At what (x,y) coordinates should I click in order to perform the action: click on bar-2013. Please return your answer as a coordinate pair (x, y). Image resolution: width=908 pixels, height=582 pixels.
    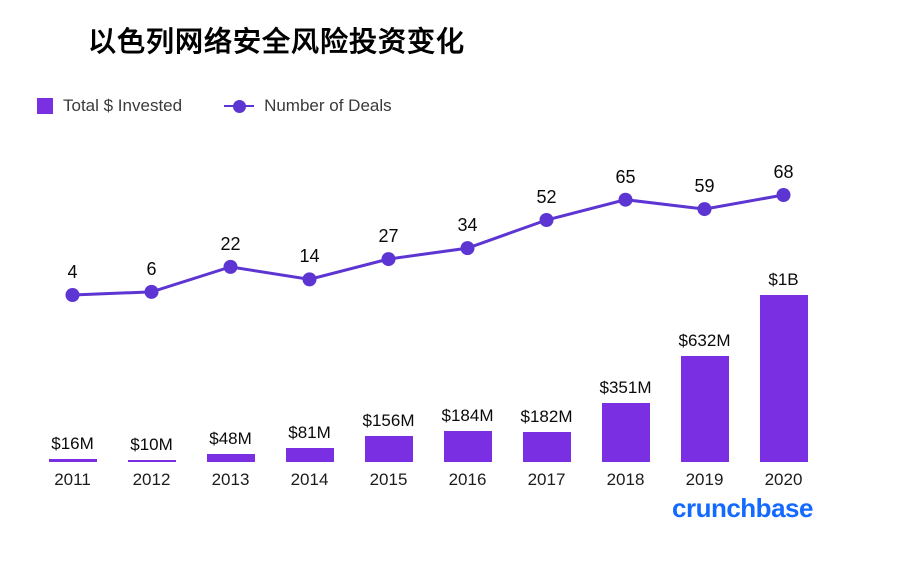
    Looking at the image, I should click on (230, 457).